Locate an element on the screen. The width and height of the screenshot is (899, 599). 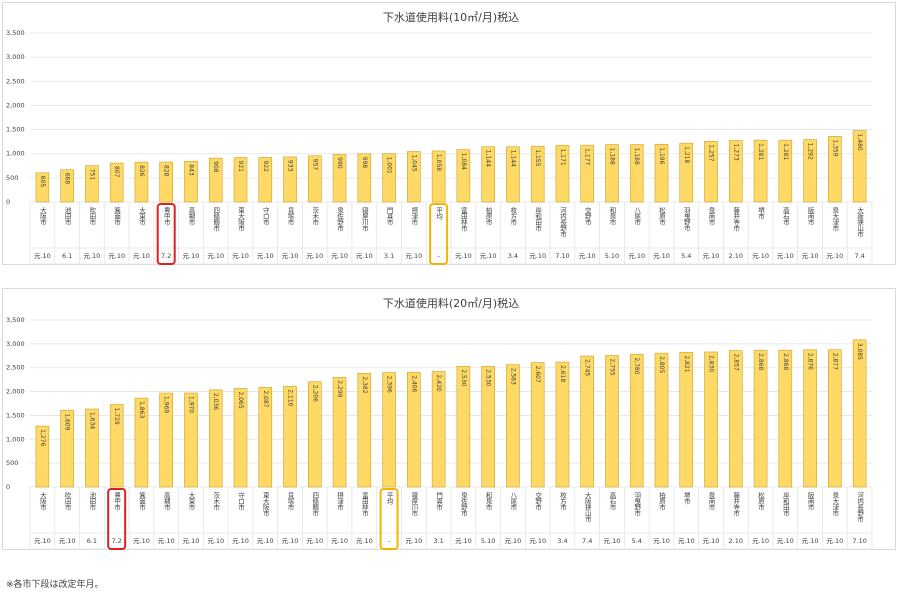
value-label: 2,745 is located at coordinates (587, 367).